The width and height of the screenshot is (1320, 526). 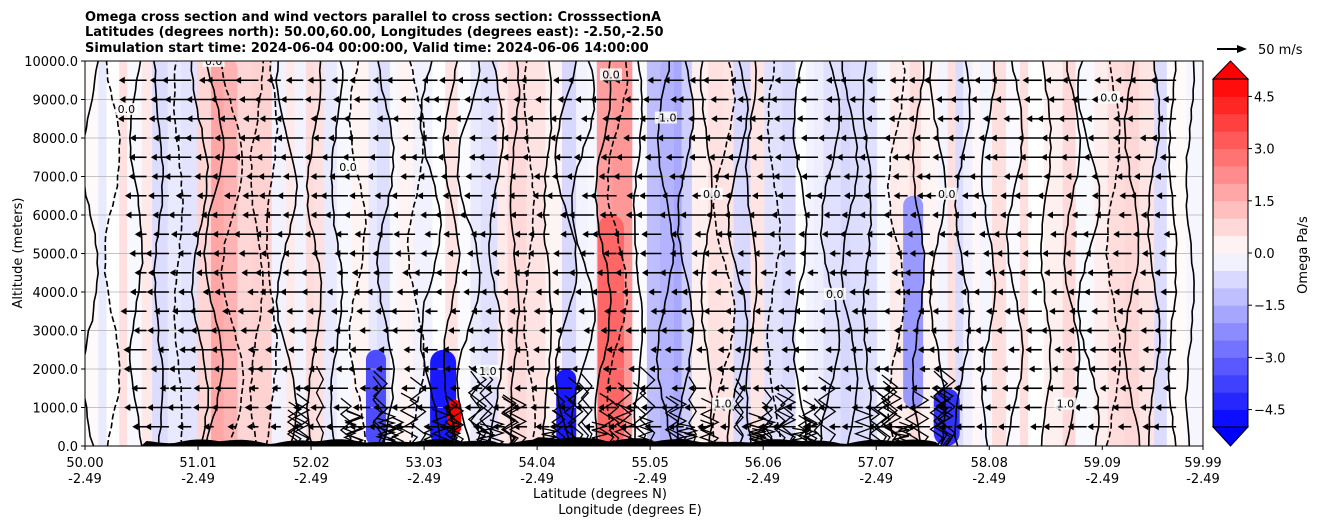 What do you see at coordinates (18, 253) in the screenshot?
I see `y-axis-label: Altitude (meters)` at bounding box center [18, 253].